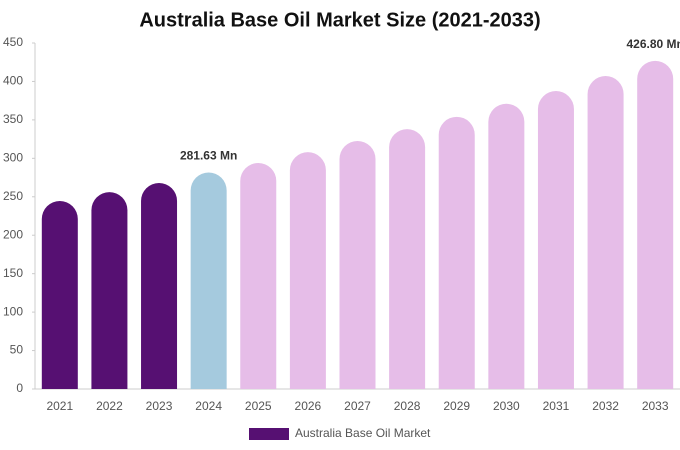 Image resolution: width=680 pixels, height=450 pixels. I want to click on x-tick-label: 2028, so click(407, 406).